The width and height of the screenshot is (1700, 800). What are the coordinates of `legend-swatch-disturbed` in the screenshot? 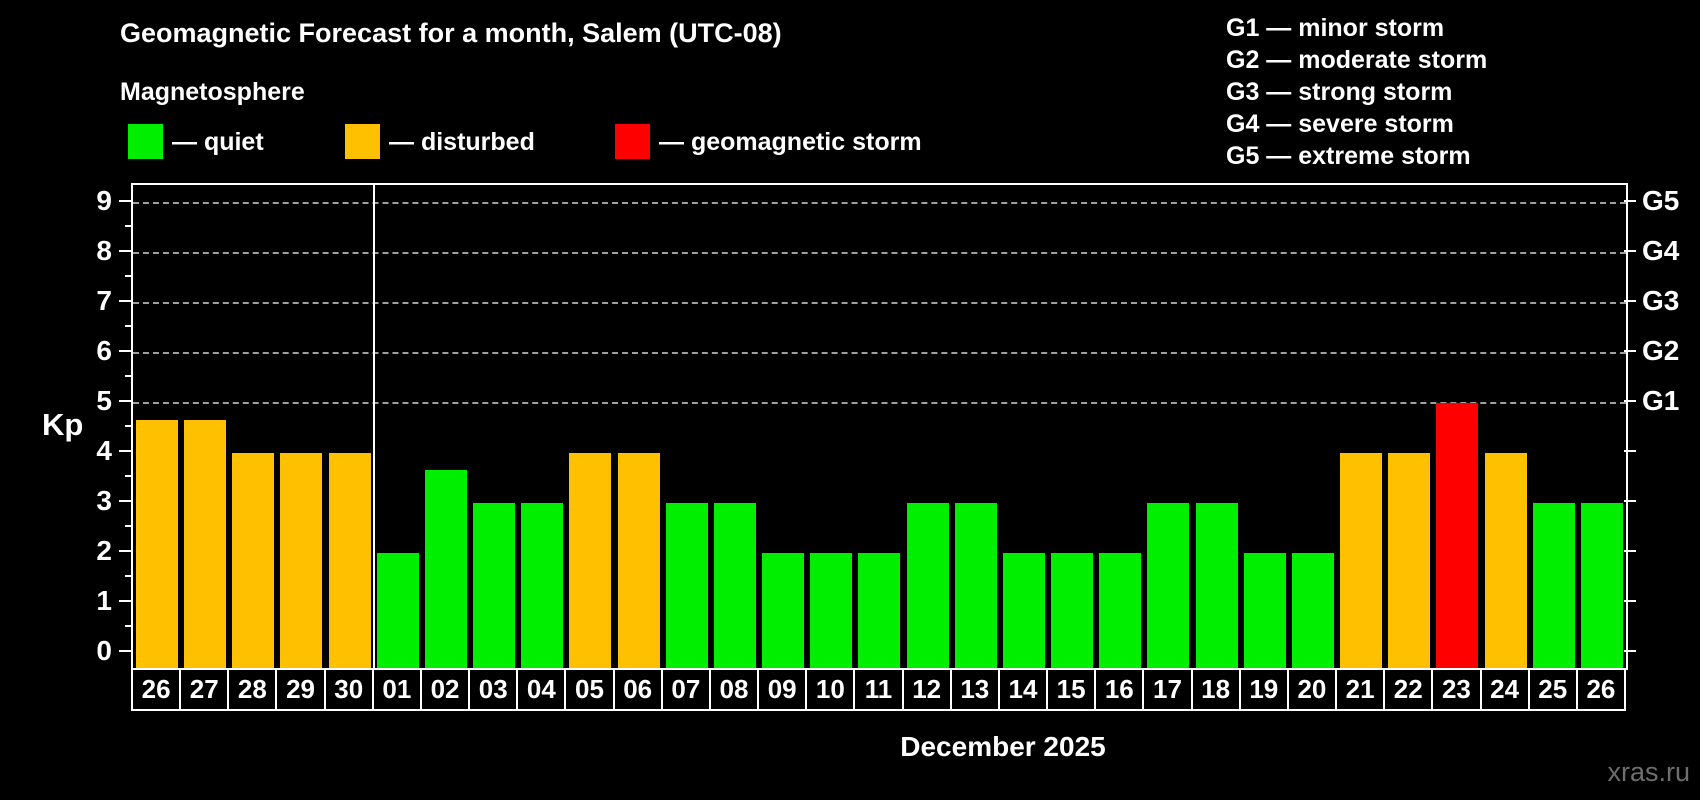 It's located at (362, 141).